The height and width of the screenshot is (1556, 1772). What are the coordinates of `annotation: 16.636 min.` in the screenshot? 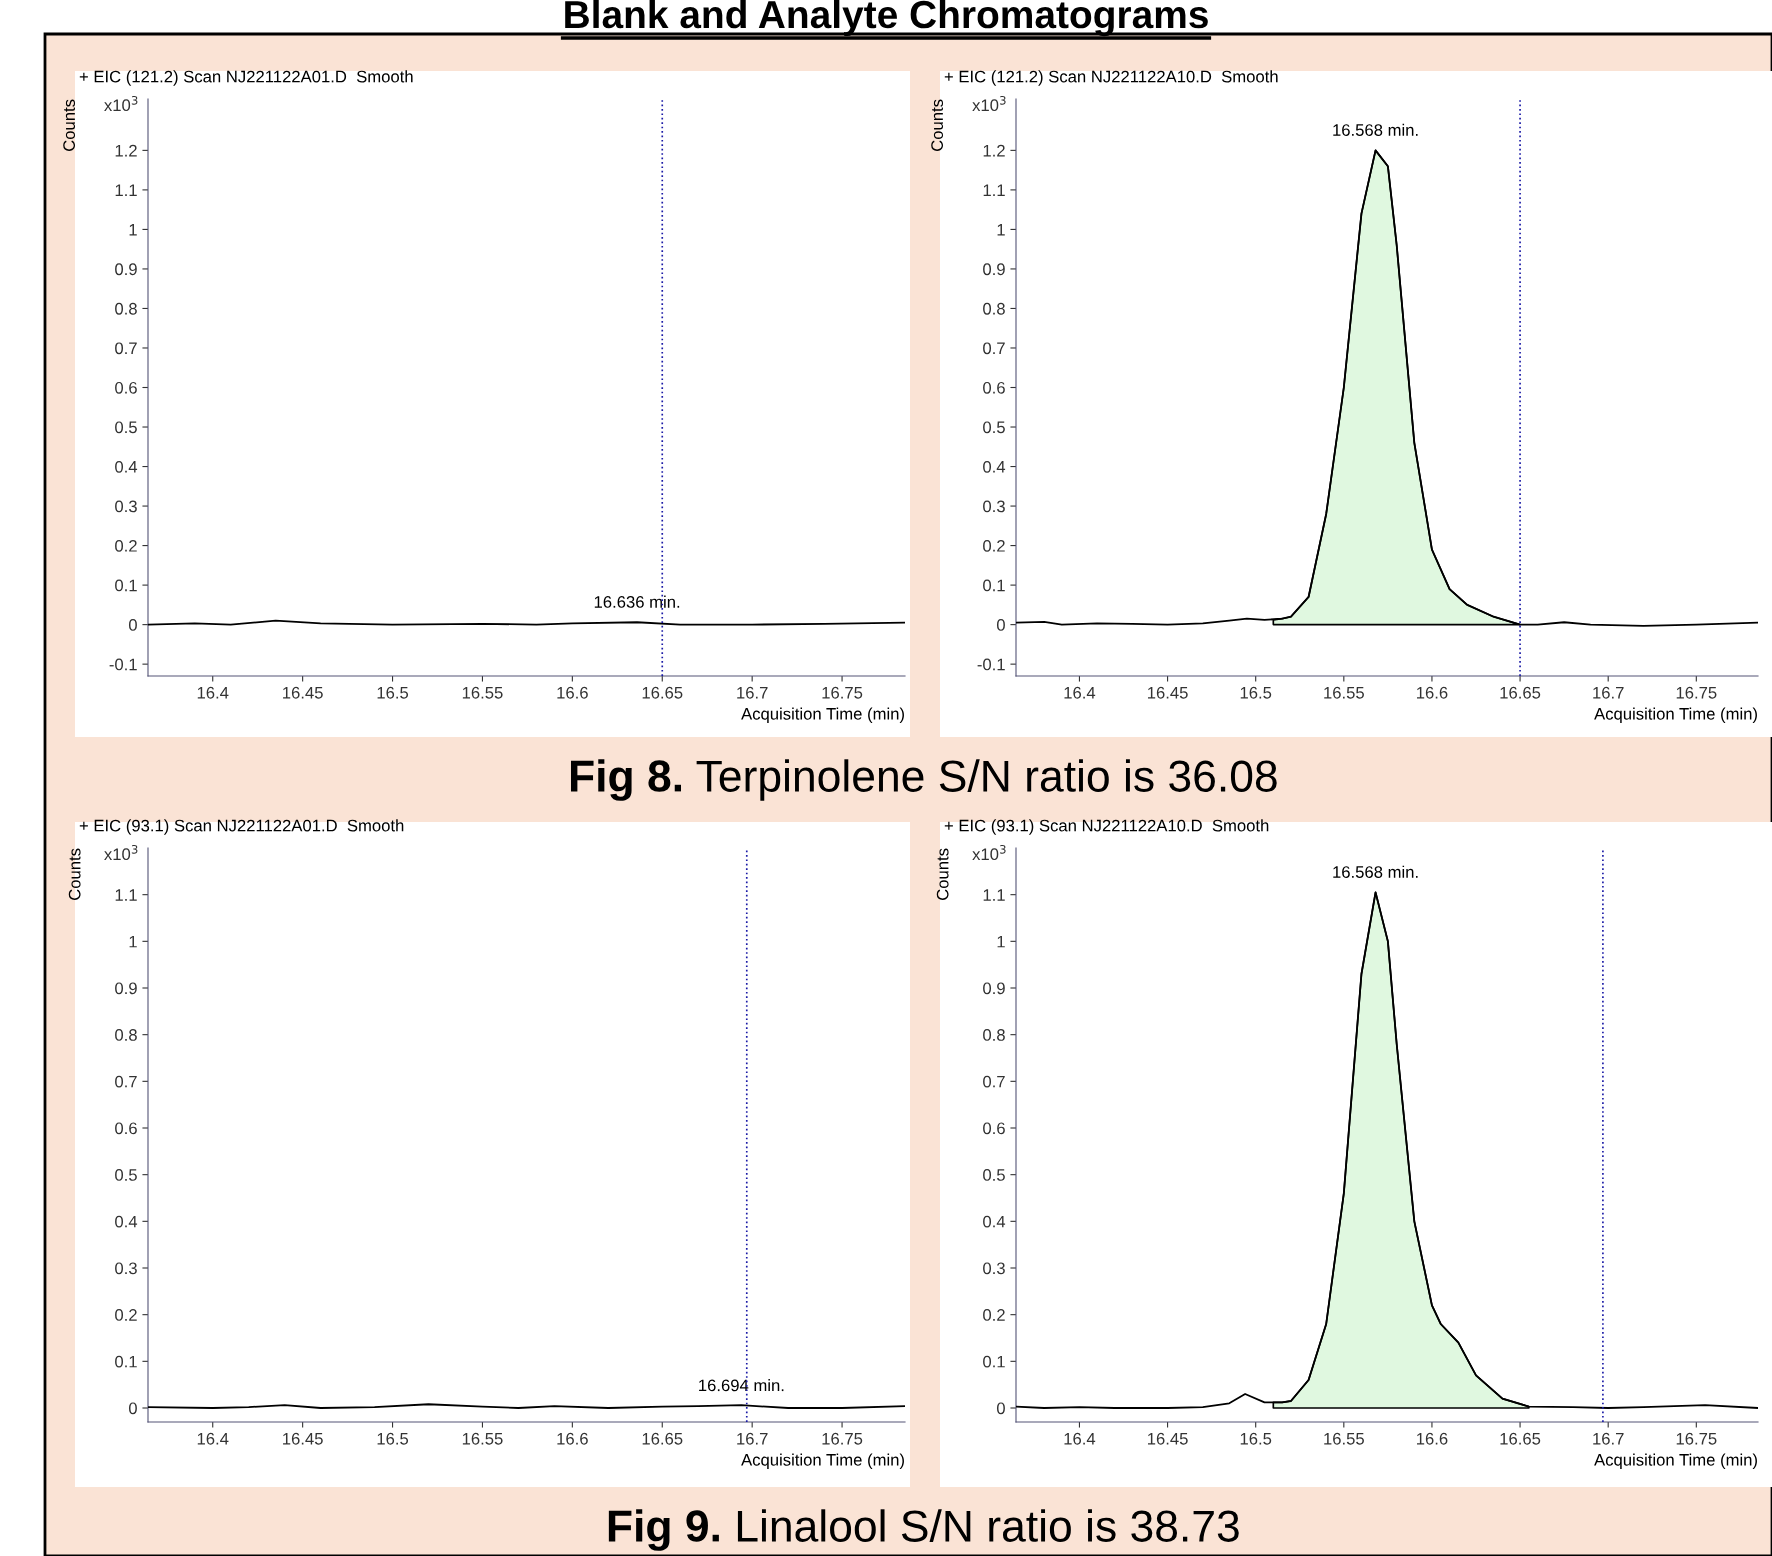 It's located at (637, 601).